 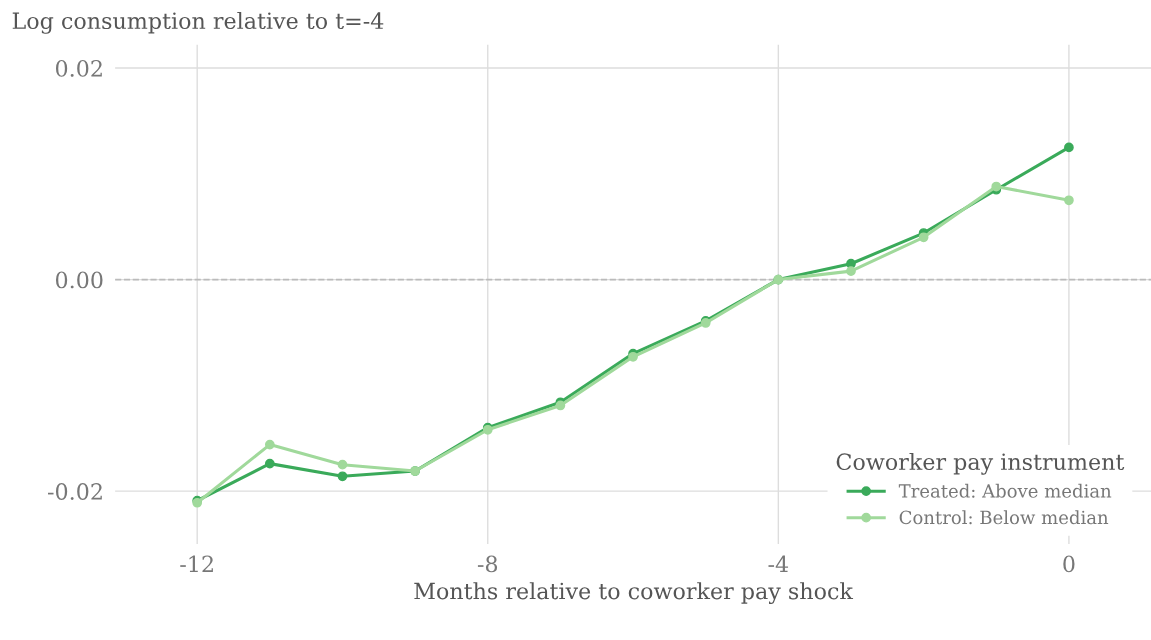 What do you see at coordinates (198, 22) in the screenshot?
I see `chart-title: Log consumption relative to t=-4` at bounding box center [198, 22].